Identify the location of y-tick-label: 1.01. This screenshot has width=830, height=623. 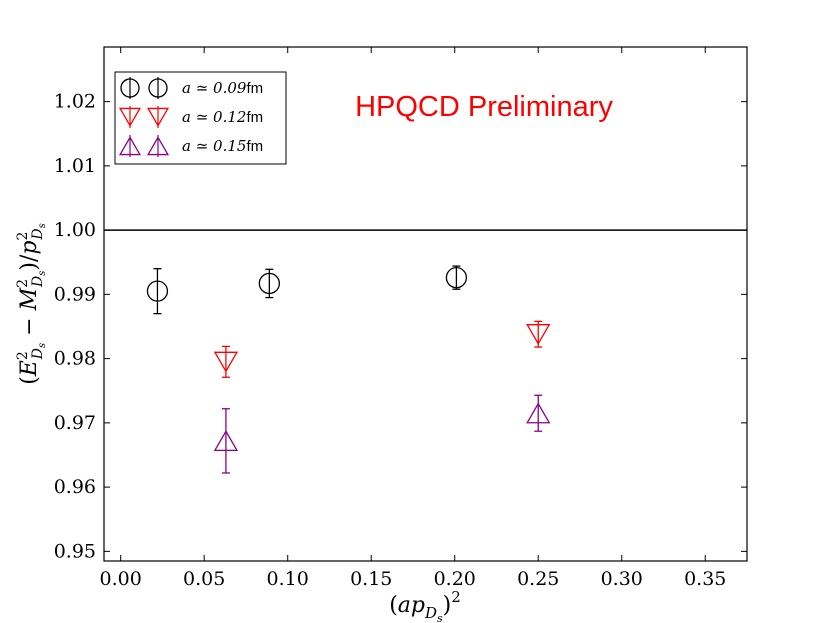
(75, 166).